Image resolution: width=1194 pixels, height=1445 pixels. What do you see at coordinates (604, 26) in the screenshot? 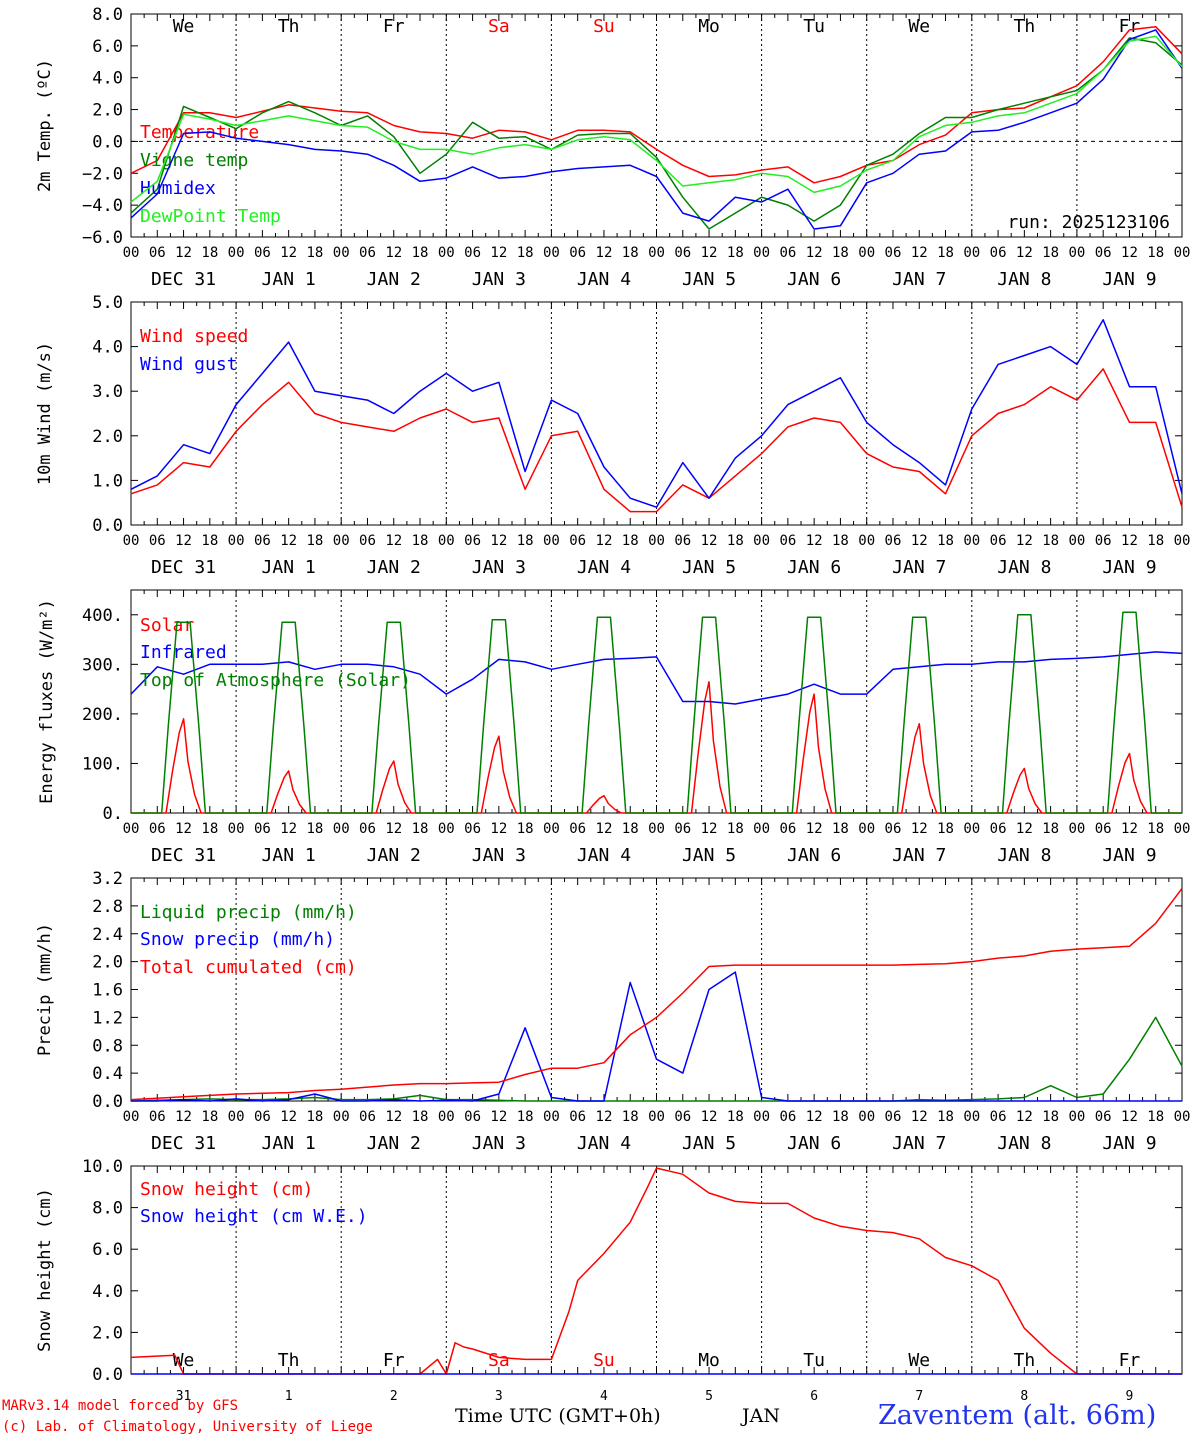
I see `weekday-label: Su` at bounding box center [604, 26].